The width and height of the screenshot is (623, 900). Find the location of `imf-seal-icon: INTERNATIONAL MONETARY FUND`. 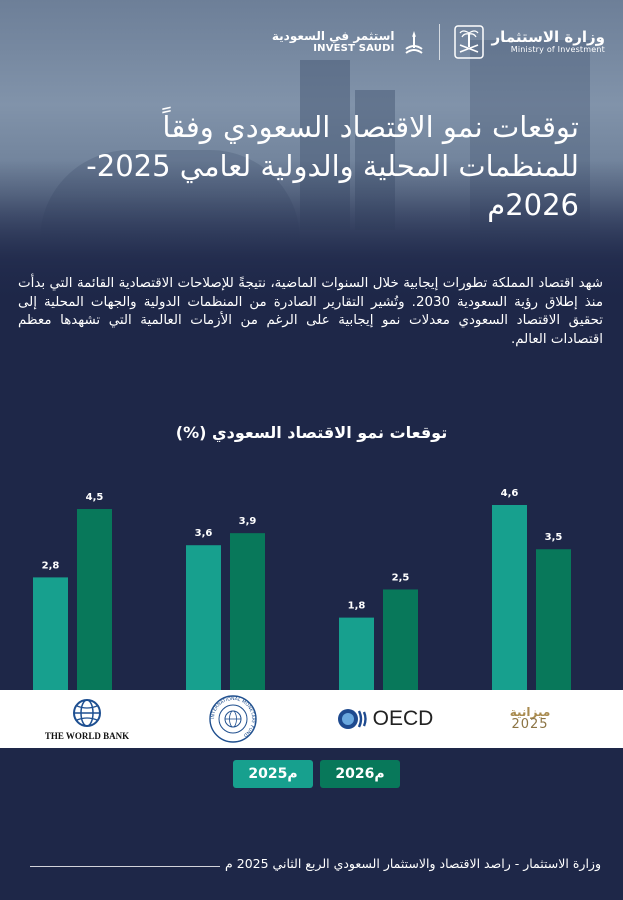

imf-seal-icon: INTERNATIONAL MONETARY FUND is located at coordinates (233, 719).